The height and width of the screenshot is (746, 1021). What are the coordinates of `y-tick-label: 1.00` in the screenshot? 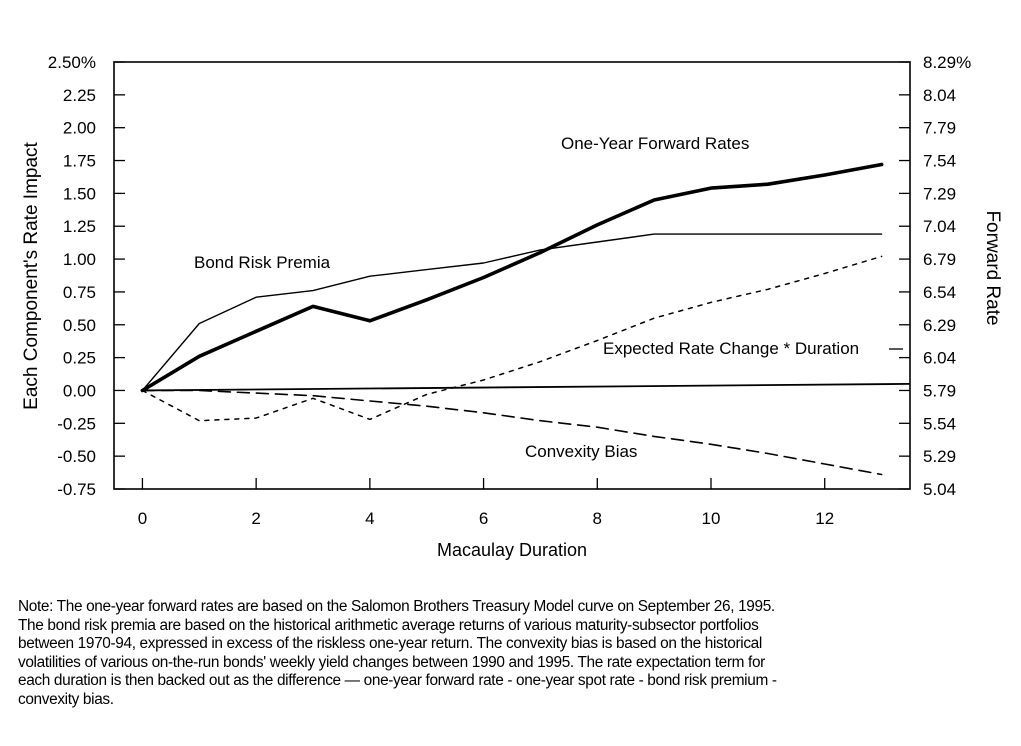 It's located at (79, 259).